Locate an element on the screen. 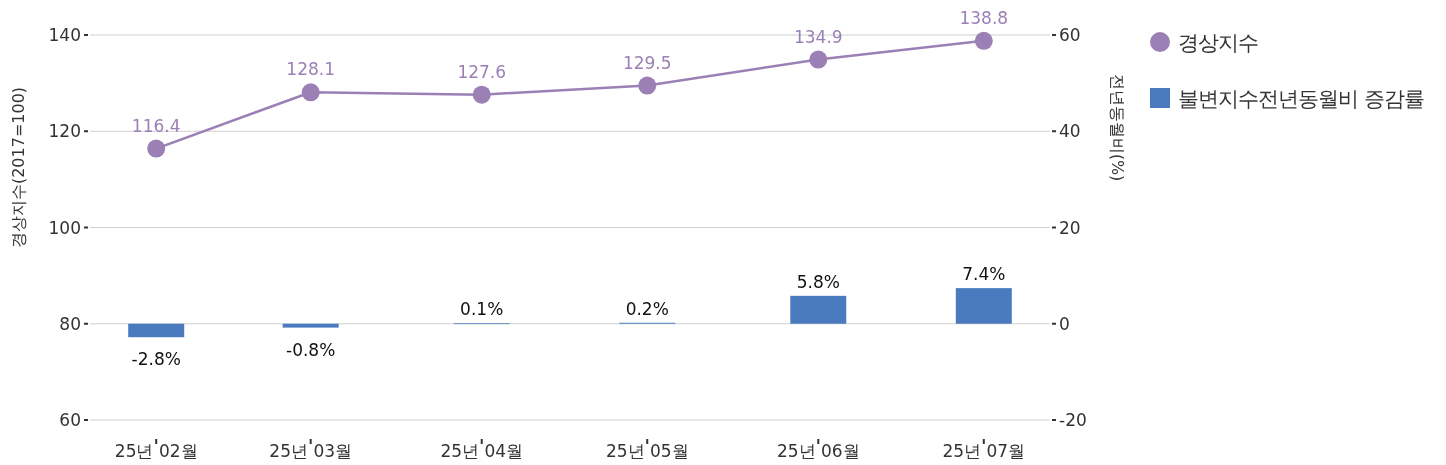  y2-tick-label: 20 is located at coordinates (1070, 227).